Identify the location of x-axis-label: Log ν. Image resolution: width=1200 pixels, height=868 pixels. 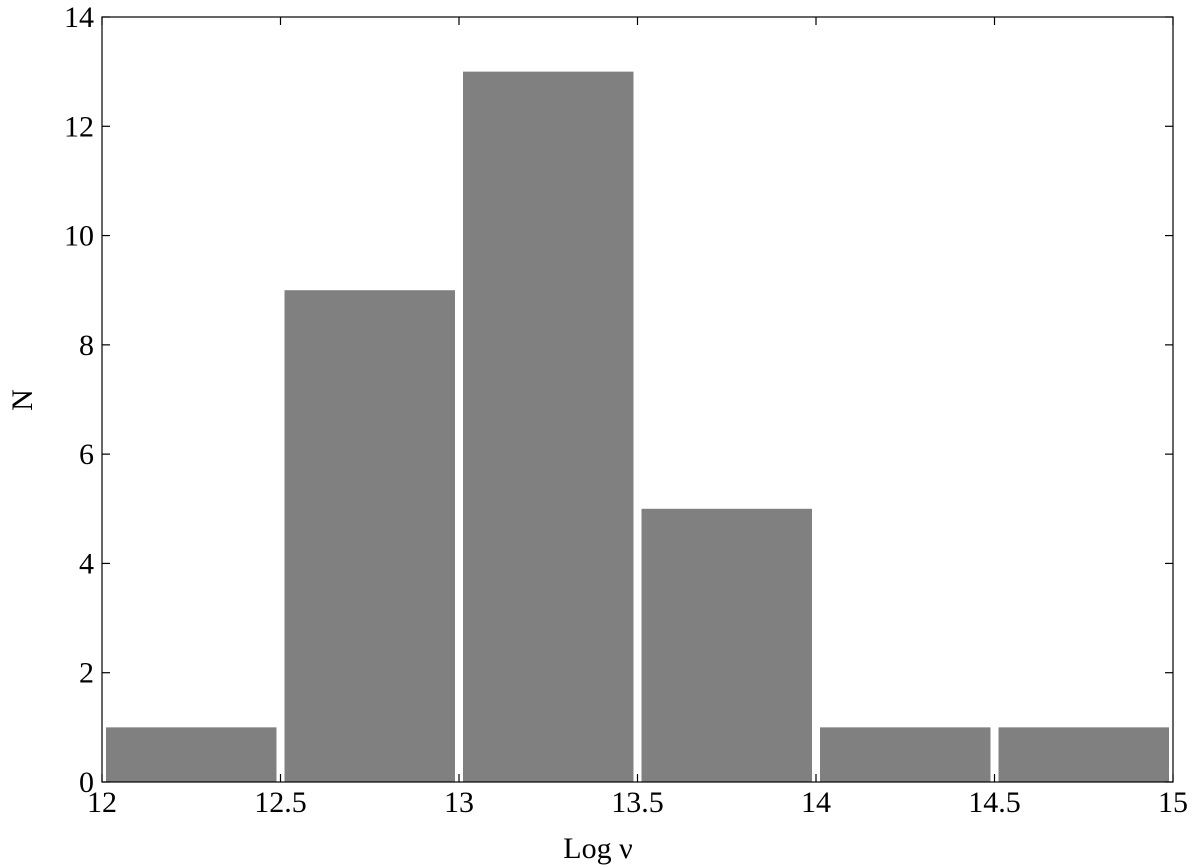
(597, 848).